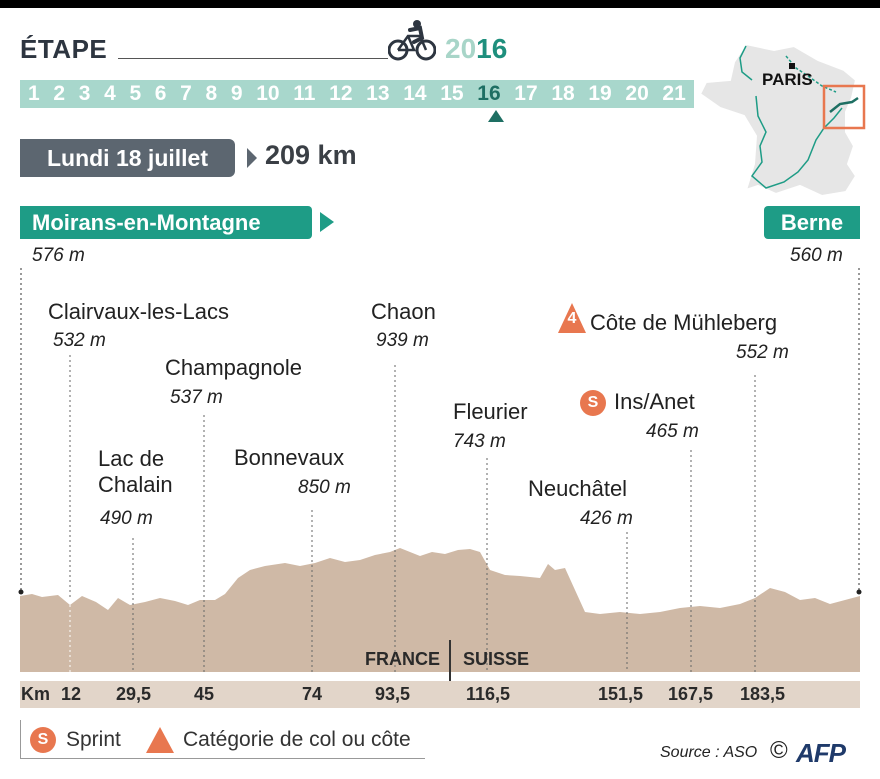 The height and width of the screenshot is (779, 880). What do you see at coordinates (304, 93) in the screenshot?
I see `stage-number: 11` at bounding box center [304, 93].